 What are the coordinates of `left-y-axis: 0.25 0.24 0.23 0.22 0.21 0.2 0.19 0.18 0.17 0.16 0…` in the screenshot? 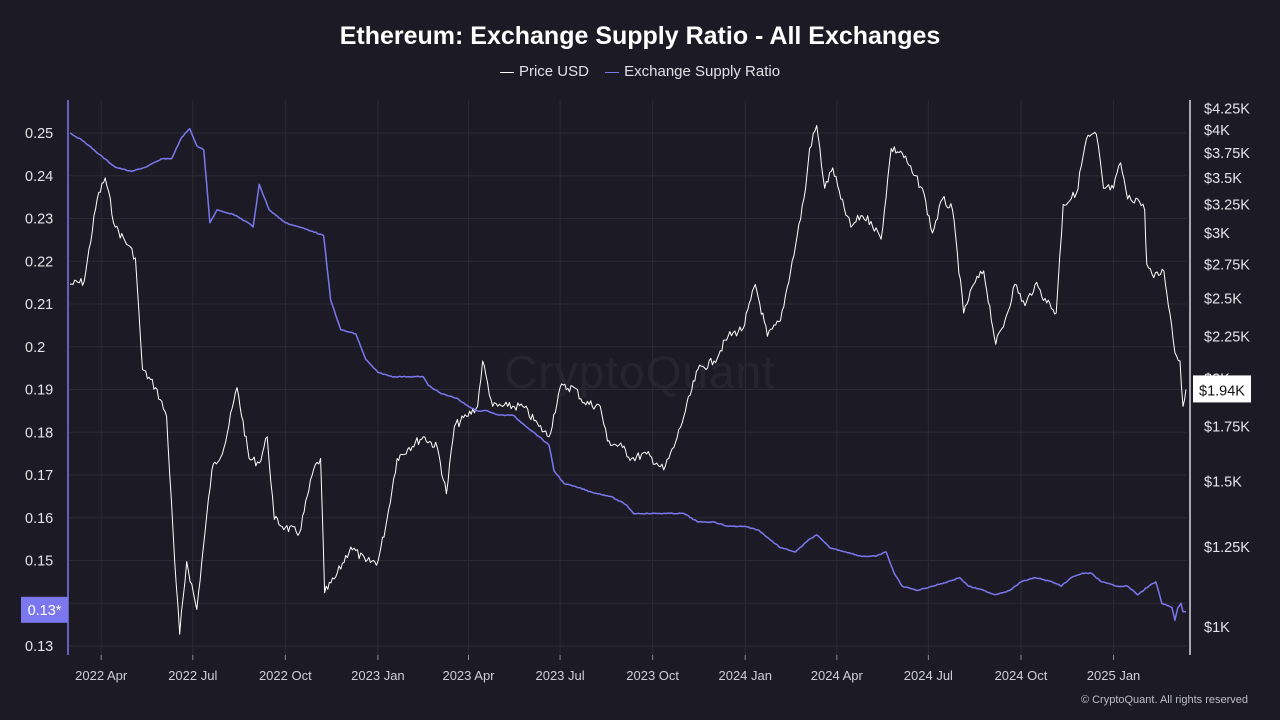 It's located at (47, 377).